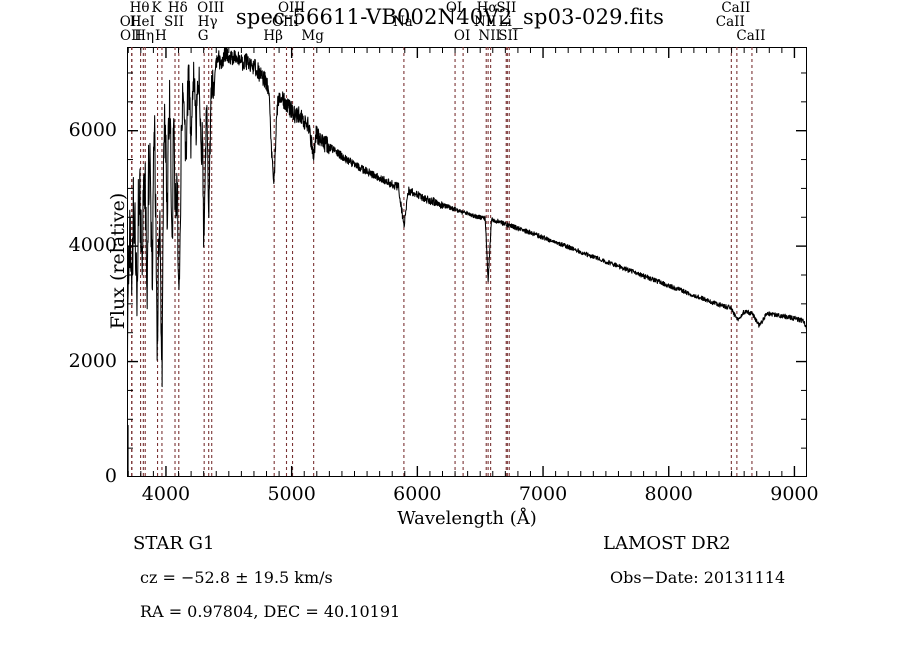 This screenshot has height=649, width=900. What do you see at coordinates (156, 8) in the screenshot?
I see `line-label-k: K` at bounding box center [156, 8].